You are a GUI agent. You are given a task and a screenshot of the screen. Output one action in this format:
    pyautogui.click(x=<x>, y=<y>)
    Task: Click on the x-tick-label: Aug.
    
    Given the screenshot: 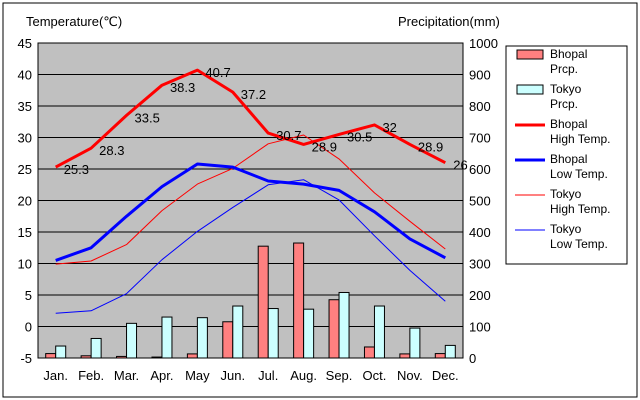 What is the action you would take?
    pyautogui.click(x=303, y=375)
    